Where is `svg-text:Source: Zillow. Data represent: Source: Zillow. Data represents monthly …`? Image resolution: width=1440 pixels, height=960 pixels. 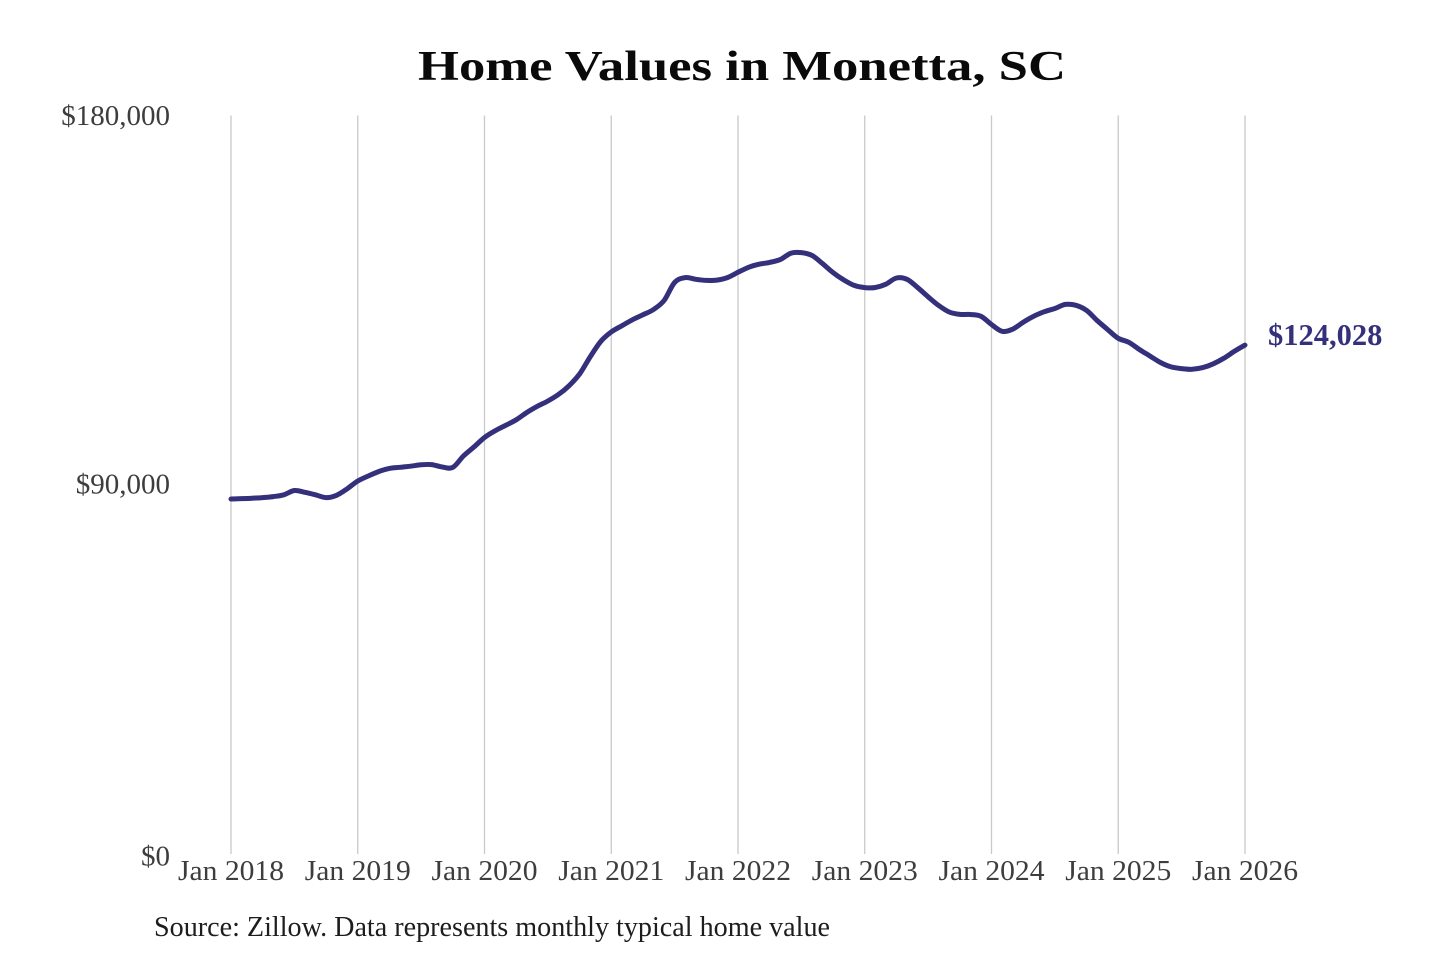
svg-text:Source: Zillow. Data represent: Source: Zillow. Data represents monthly … is located at coordinates (492, 927).